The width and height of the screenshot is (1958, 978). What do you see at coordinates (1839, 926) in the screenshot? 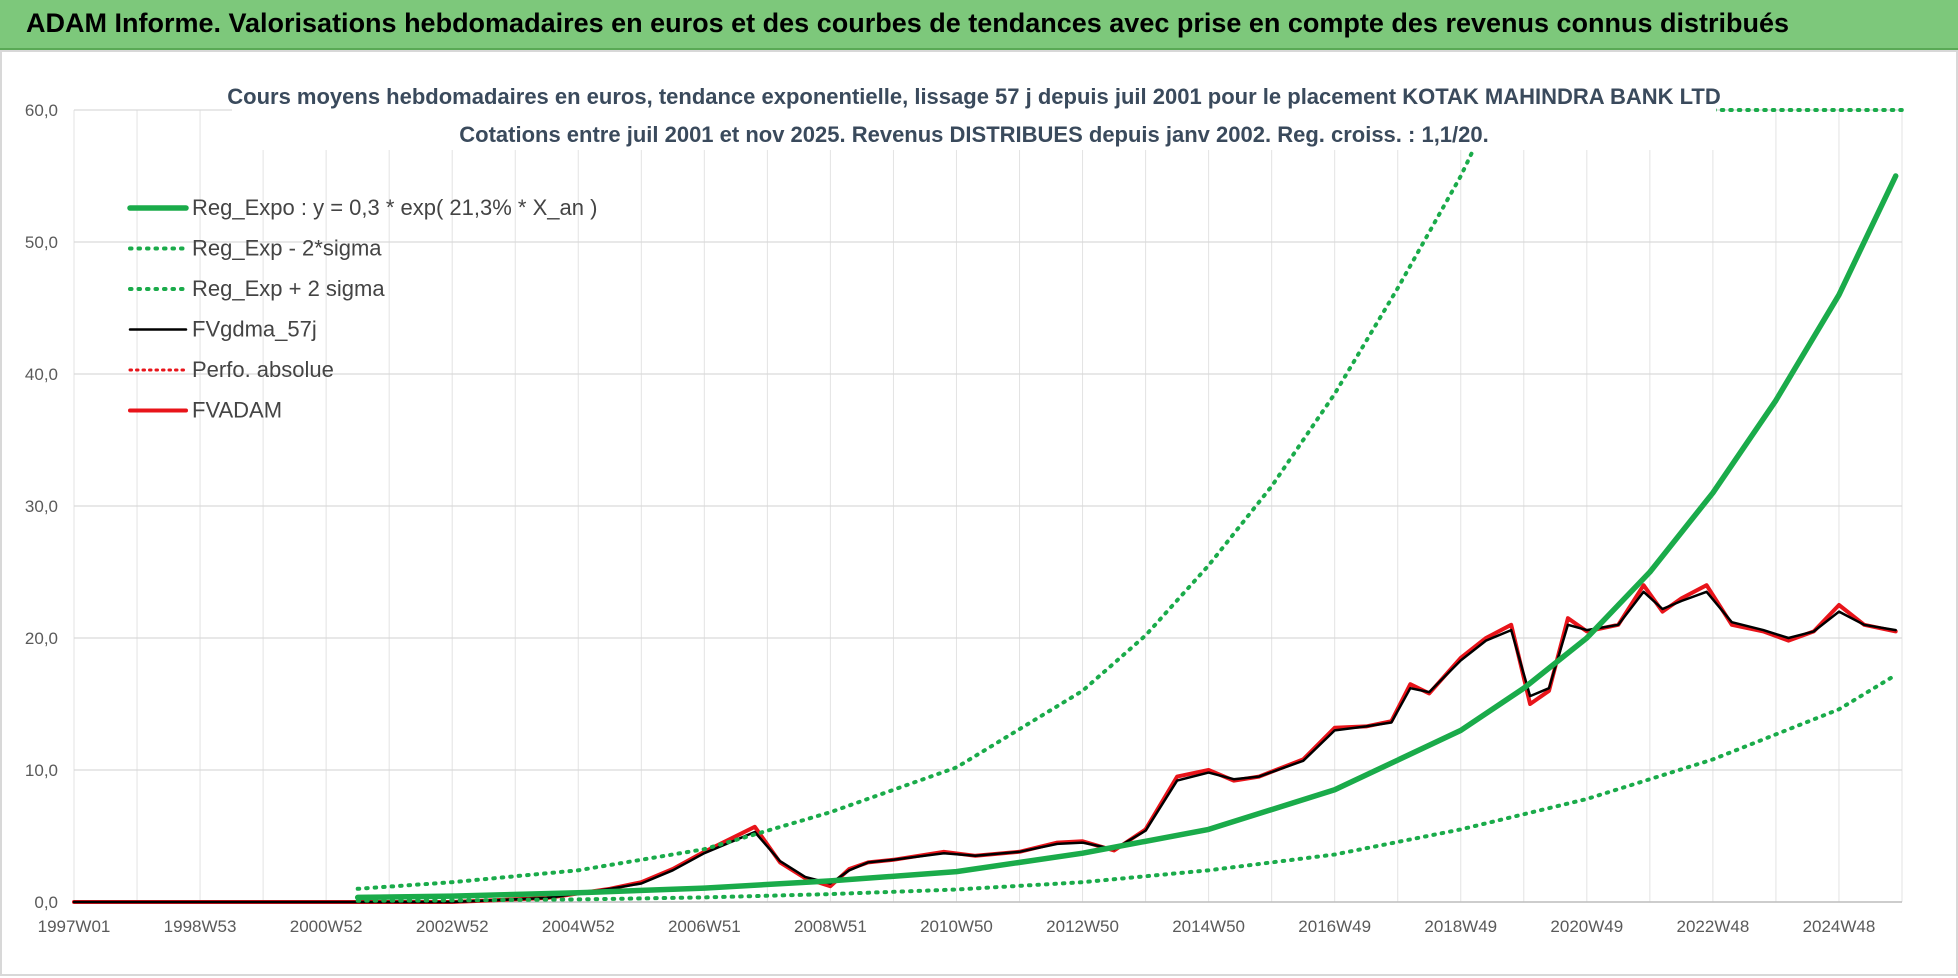
I see `x-tick-label: 2024W48` at bounding box center [1839, 926].